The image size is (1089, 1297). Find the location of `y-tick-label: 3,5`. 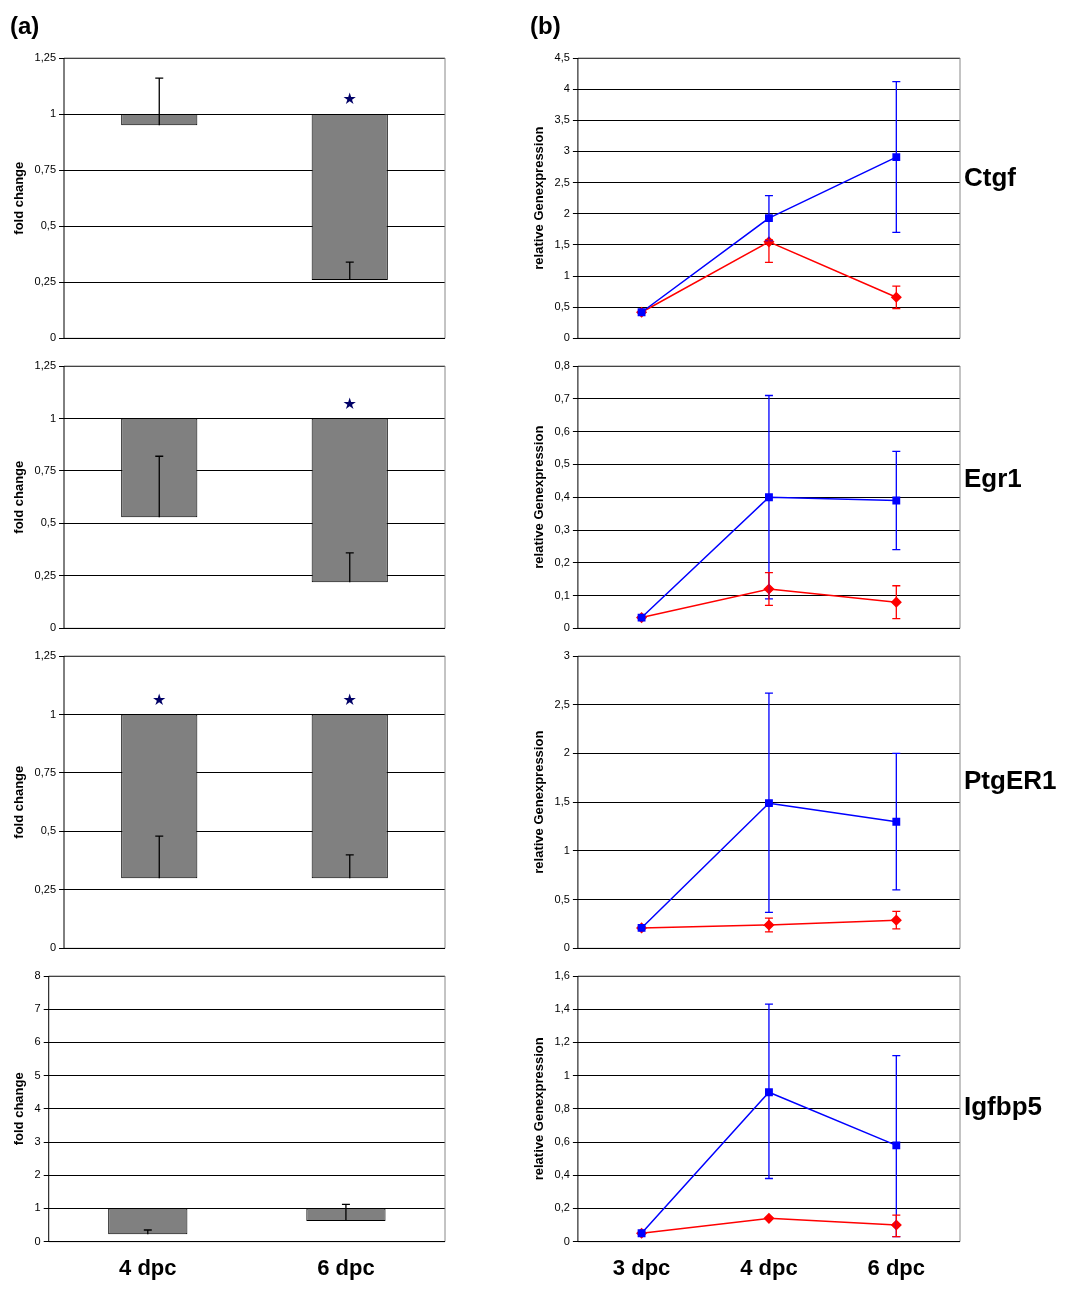

y-tick-label: 3,5 is located at coordinates (562, 119).